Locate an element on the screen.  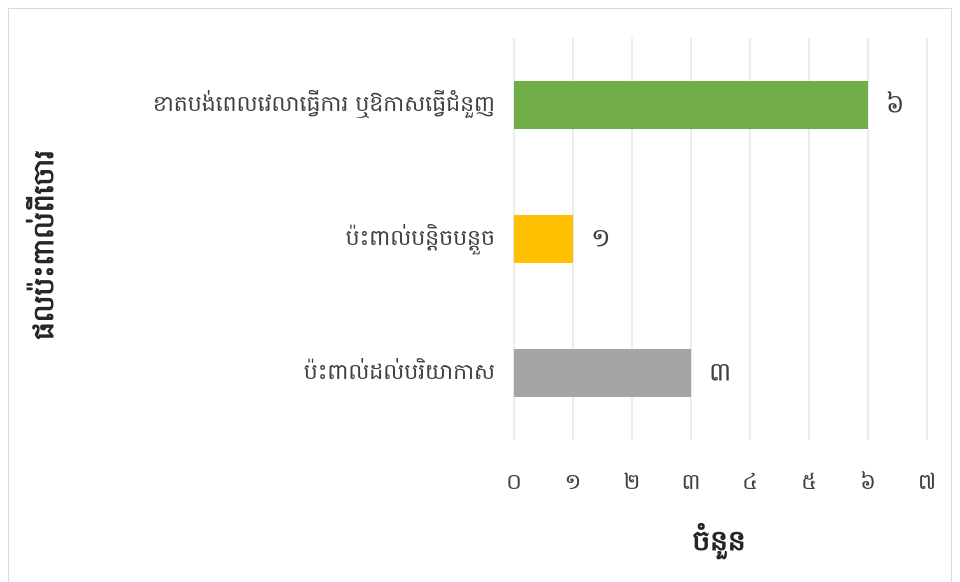
value-label: ៣ is located at coordinates (720, 373).